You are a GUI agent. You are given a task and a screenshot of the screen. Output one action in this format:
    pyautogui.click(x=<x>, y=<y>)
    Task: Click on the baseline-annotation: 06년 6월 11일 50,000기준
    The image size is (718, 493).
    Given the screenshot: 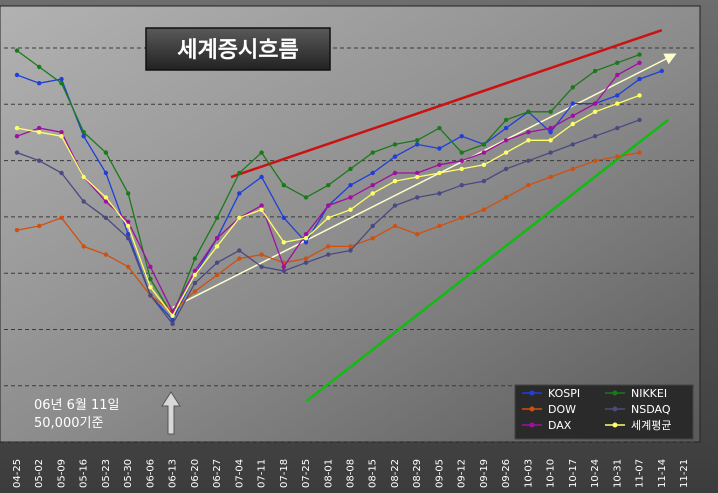 What is the action you would take?
    pyautogui.click(x=107, y=413)
    